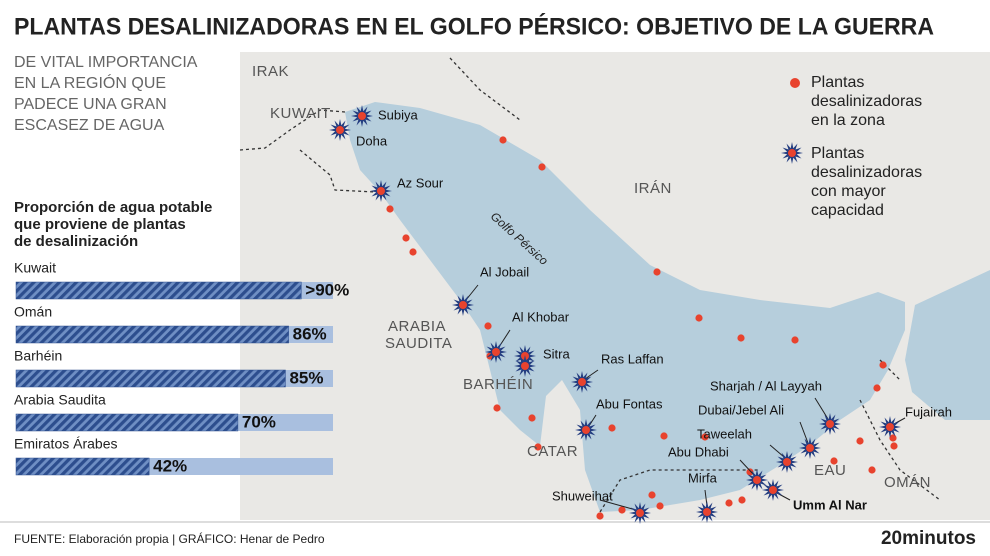 This screenshot has width=990, height=556. Describe the element at coordinates (928, 411) in the screenshot. I see `plant-label: Fujairah` at that location.